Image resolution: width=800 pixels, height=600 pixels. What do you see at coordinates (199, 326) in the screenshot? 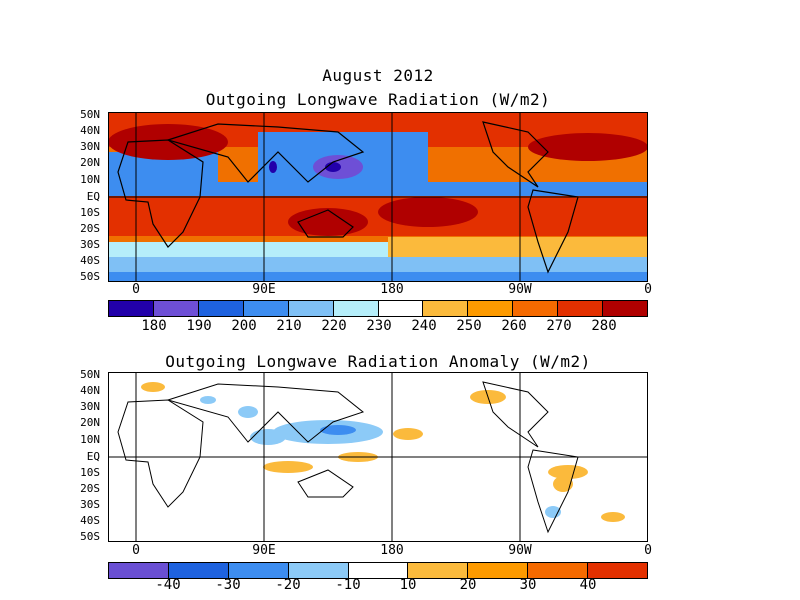
I see `colorbar-label: 190` at bounding box center [199, 326].